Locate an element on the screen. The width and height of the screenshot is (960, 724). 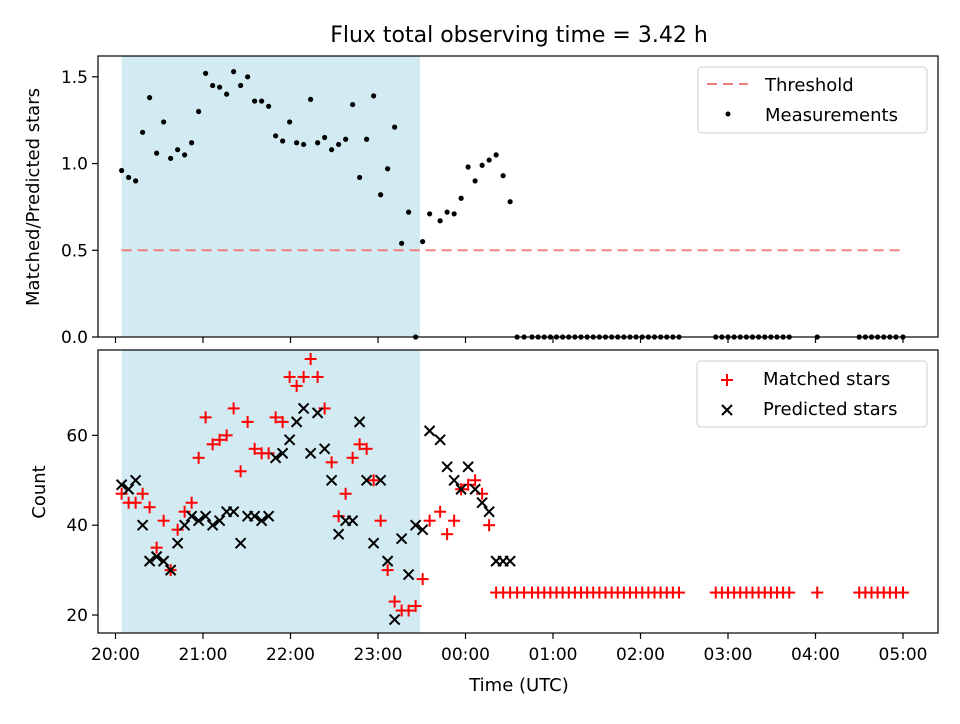
bottom-shaded-region is located at coordinates (270, 491).